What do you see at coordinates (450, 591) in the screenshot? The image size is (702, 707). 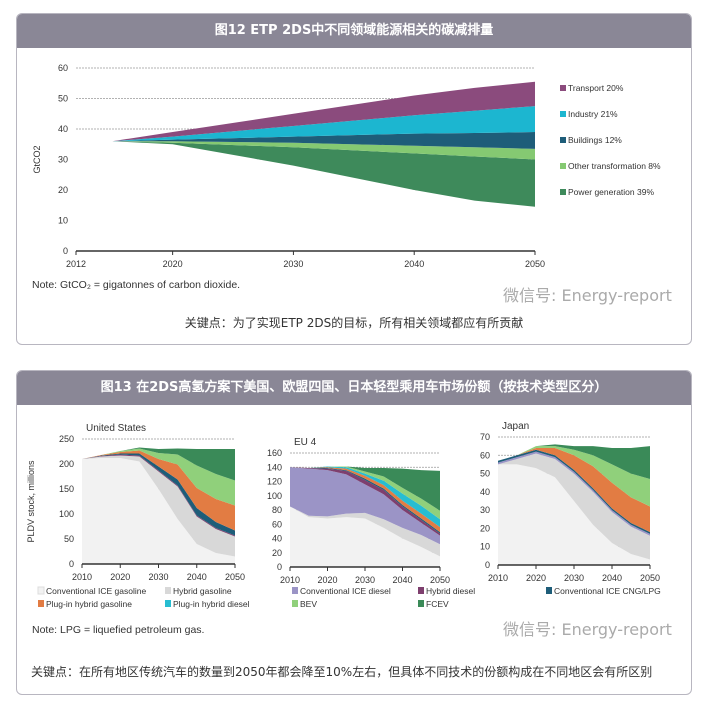 I see `legend-label: Hybrid diesel` at bounding box center [450, 591].